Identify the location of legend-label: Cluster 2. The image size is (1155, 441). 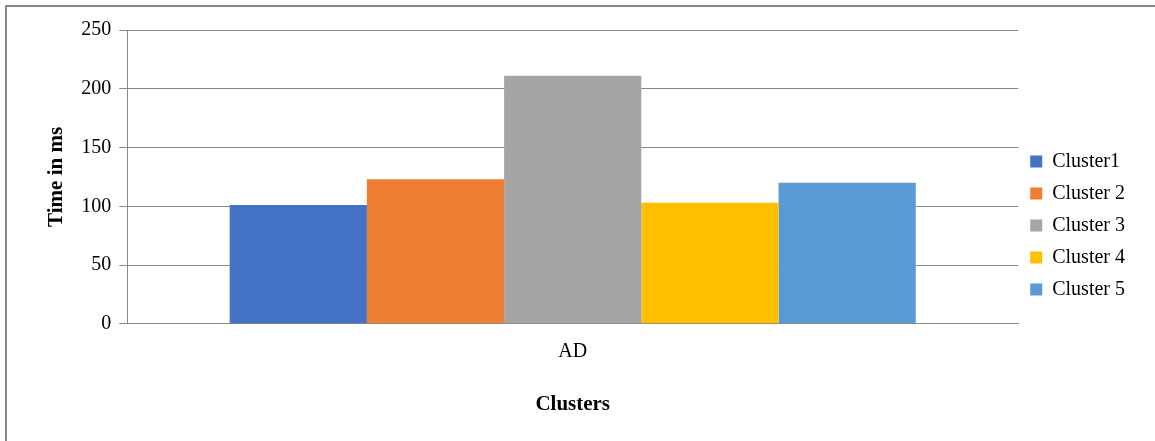
(1089, 191).